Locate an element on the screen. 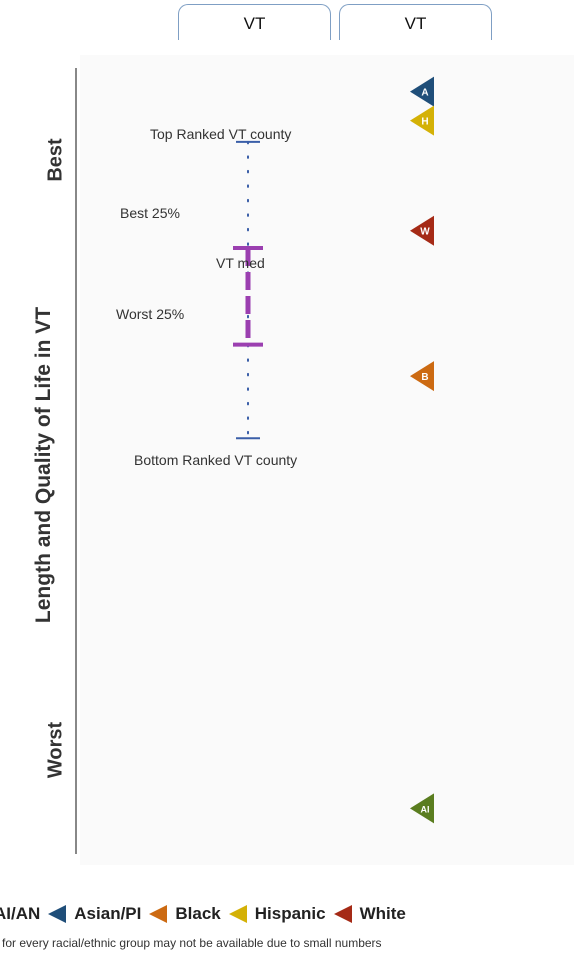 Image resolution: width=574 pixels, height=959 pixels. state-header-2: VT is located at coordinates (415, 22).